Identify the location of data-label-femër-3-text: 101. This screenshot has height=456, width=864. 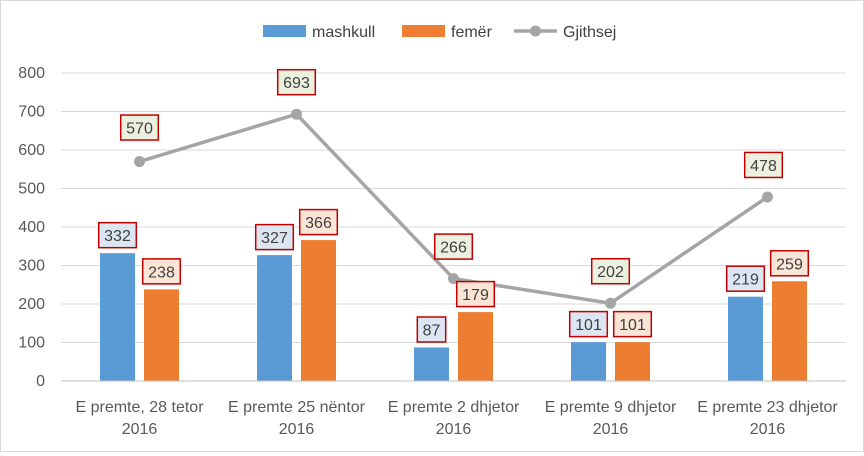
(632, 325).